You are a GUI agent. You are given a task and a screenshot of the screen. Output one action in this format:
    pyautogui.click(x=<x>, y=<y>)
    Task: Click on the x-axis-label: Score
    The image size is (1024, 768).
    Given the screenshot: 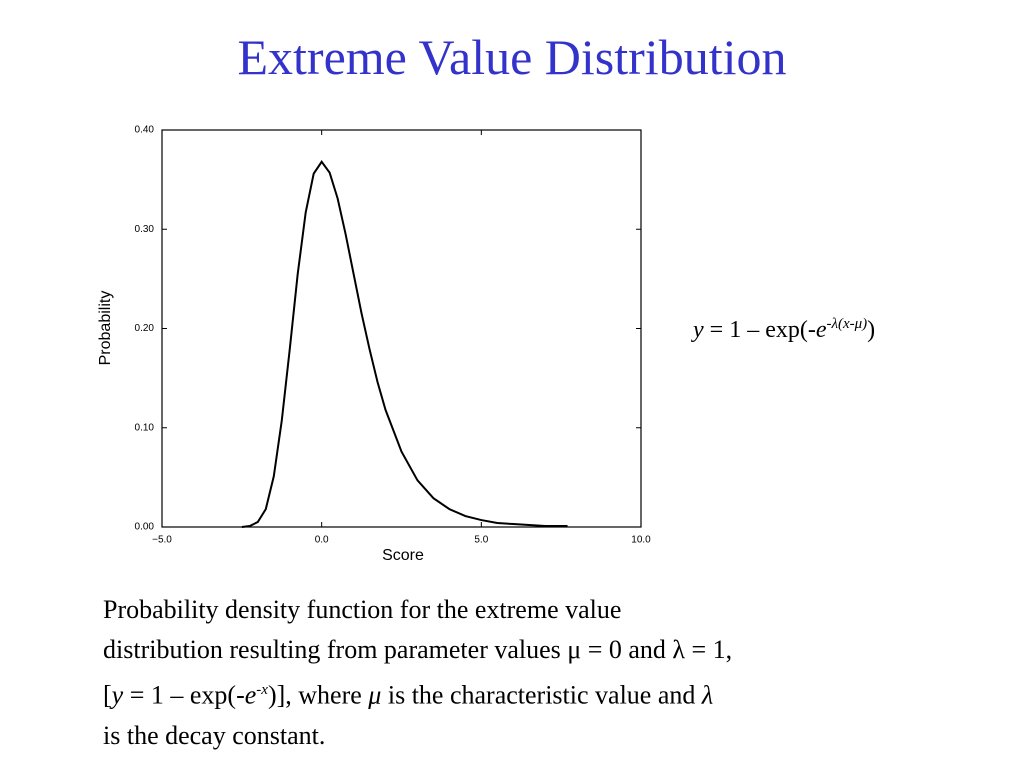 What is the action you would take?
    pyautogui.click(x=403, y=555)
    